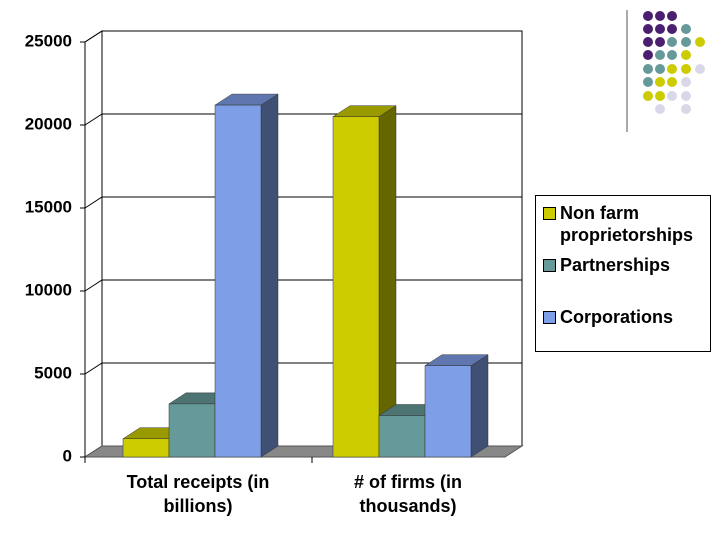 This screenshot has height=540, width=720. Describe the element at coordinates (665, 71) in the screenshot. I see `decoration` at that location.